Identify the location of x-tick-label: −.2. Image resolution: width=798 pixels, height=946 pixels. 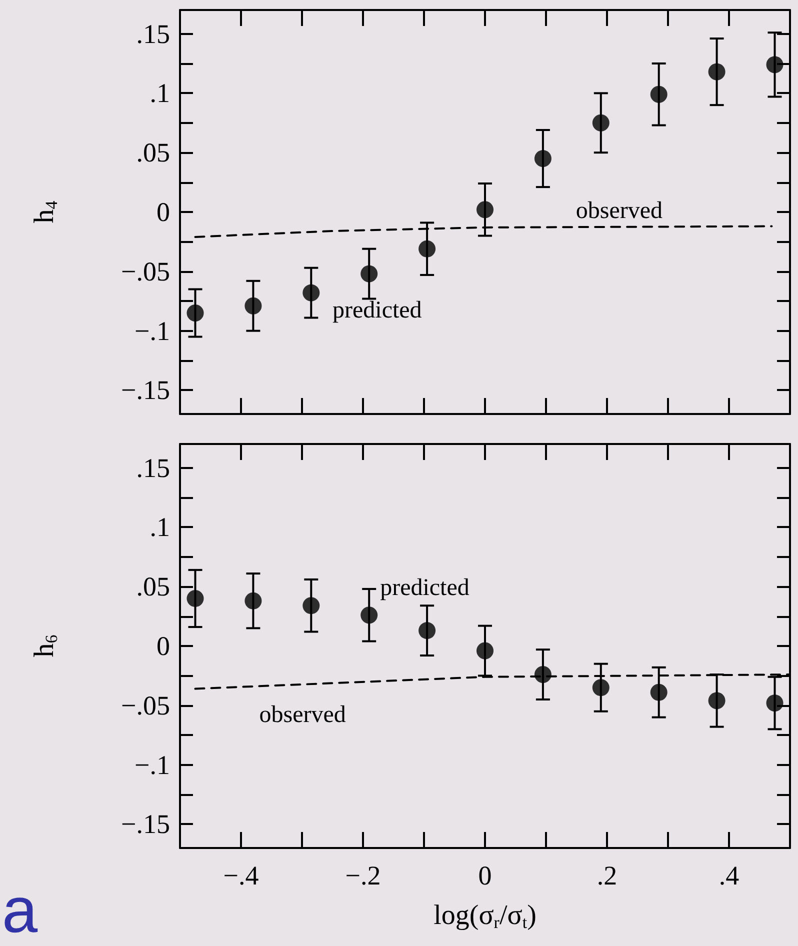
(363, 875).